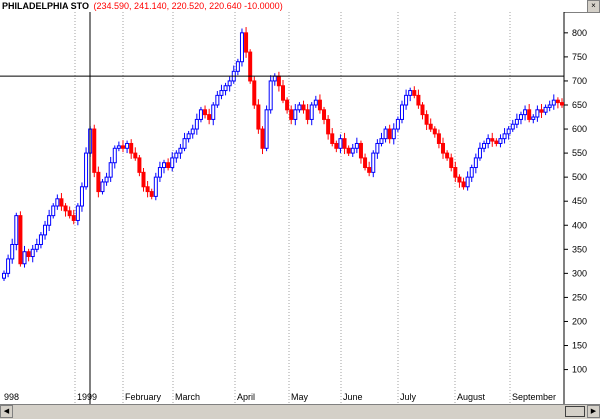 This screenshot has height=419, width=600. I want to click on y-tick-label: 350, so click(579, 249).